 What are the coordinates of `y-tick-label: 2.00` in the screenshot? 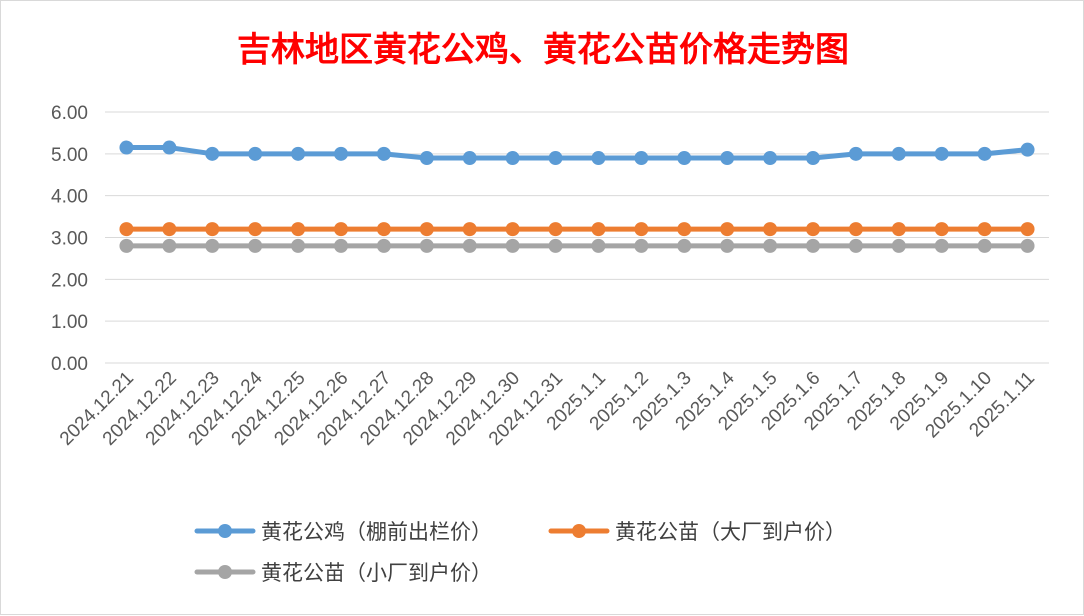 It's located at (69, 280).